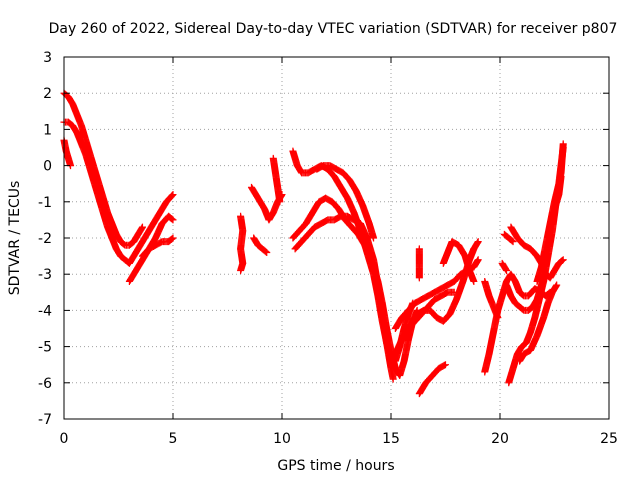 The image size is (640, 480). I want to click on y-tick-label: -3, so click(45, 275).